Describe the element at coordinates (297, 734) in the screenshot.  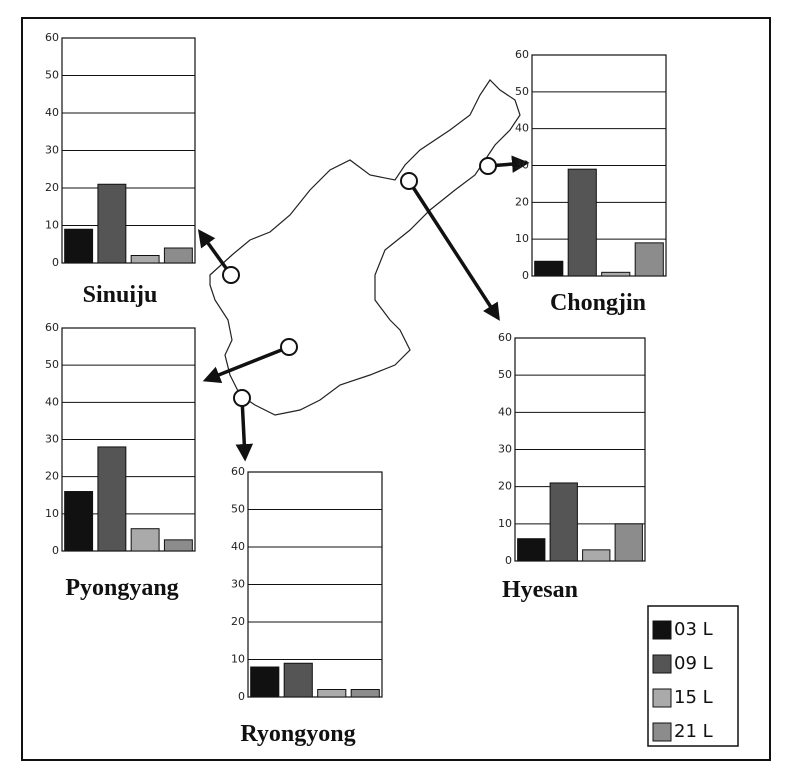
I see `chart-title: Ryongyong` at that location.